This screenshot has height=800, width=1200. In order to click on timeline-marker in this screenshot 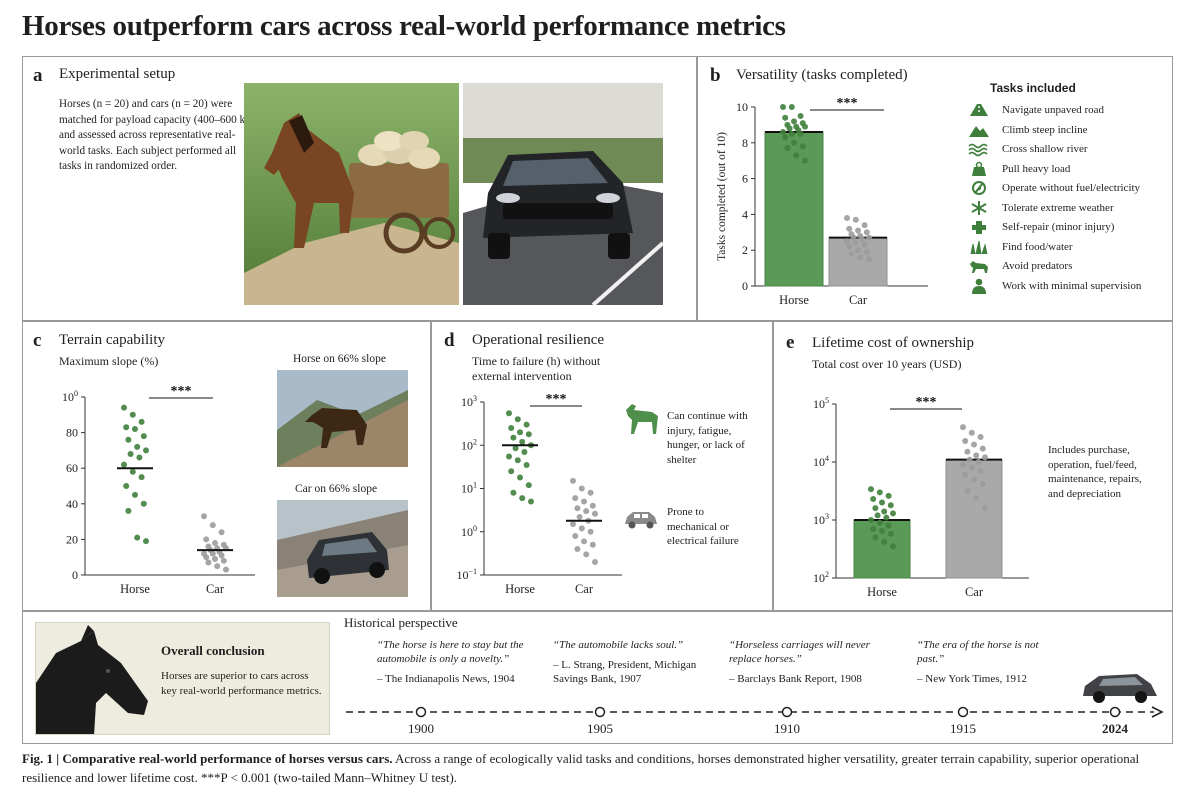, I will do `click(1115, 712)`.